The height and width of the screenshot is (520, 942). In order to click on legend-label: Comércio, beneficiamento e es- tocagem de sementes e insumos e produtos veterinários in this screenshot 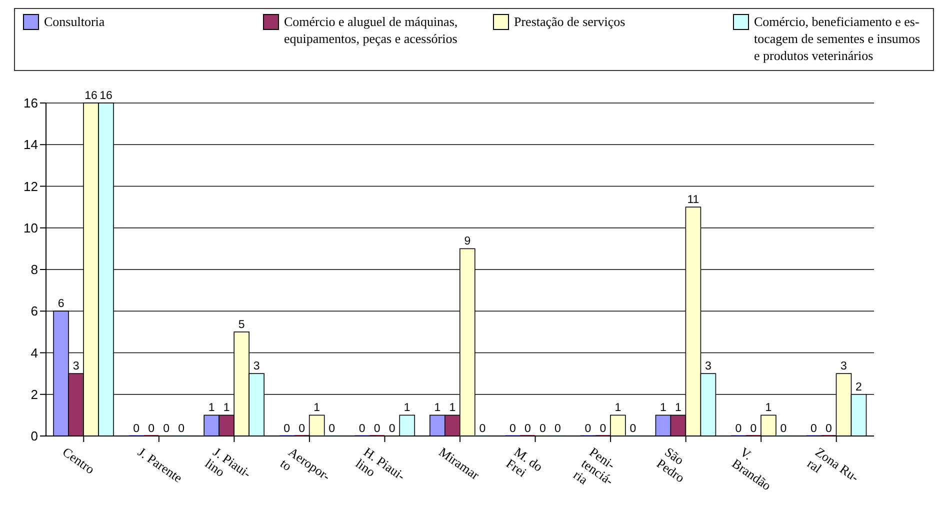, I will do `click(837, 38)`.